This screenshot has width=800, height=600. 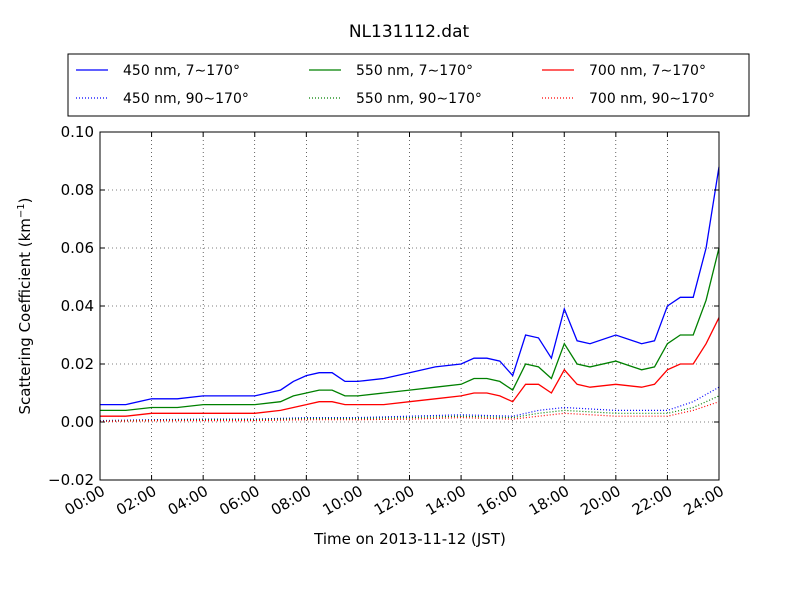 I want to click on y-tick-label: −0.02, so click(x=71, y=480).